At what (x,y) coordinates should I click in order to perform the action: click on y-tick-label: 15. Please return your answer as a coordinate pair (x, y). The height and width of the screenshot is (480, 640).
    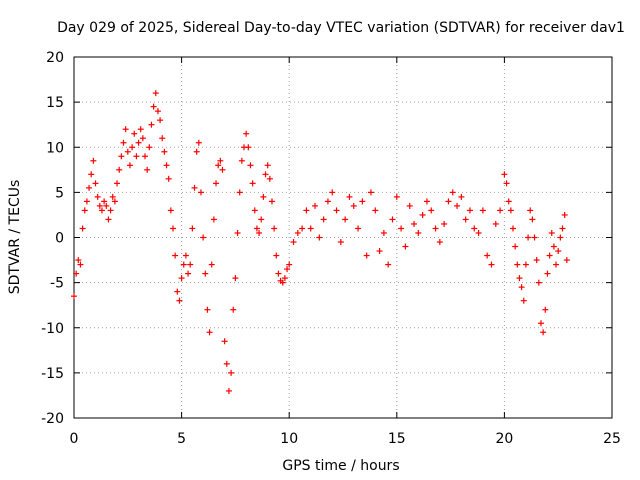
    Looking at the image, I should click on (55, 103).